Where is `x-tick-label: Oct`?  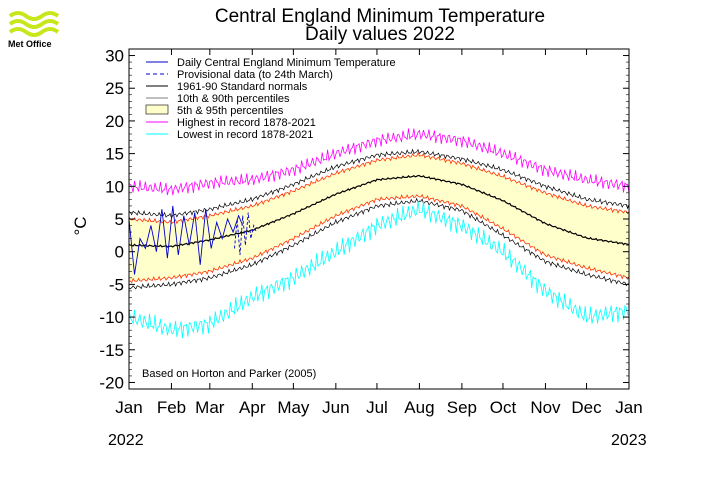 x-tick-label: Oct is located at coordinates (503, 407).